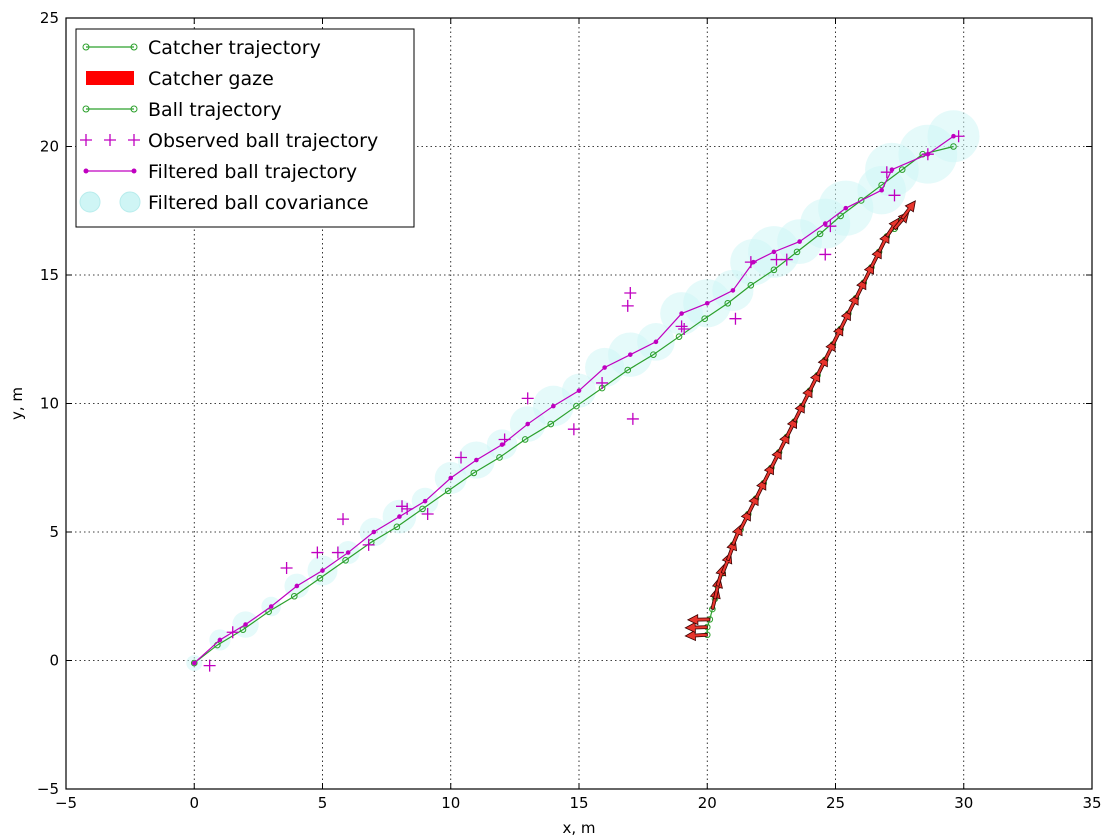 This screenshot has width=1110, height=839. Describe the element at coordinates (49, 404) in the screenshot. I see `y-tick-label: 10` at that location.